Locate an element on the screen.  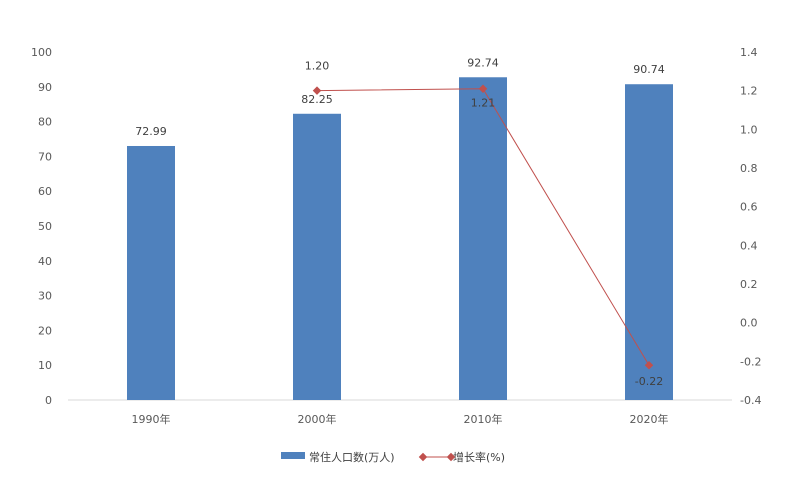
right-axis-ticks: -0.4 -0.2 0.0 0.2 0.4 0.6 0.8 1.0 1.2 1.4 is located at coordinates (750, 226).